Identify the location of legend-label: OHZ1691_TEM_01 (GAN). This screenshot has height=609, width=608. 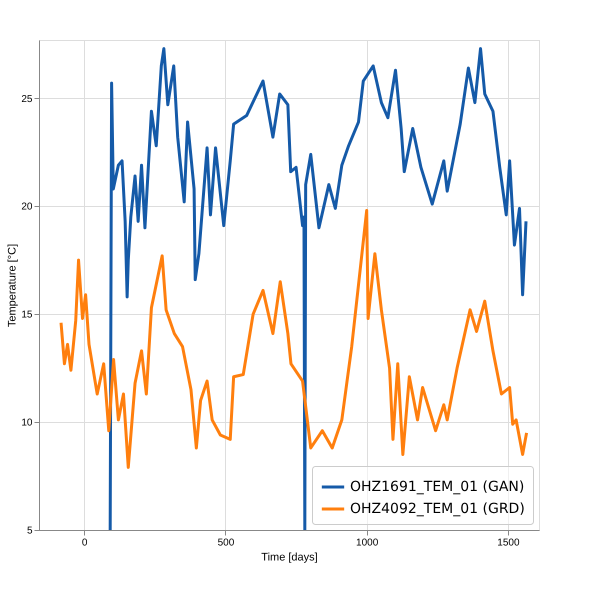
(437, 487).